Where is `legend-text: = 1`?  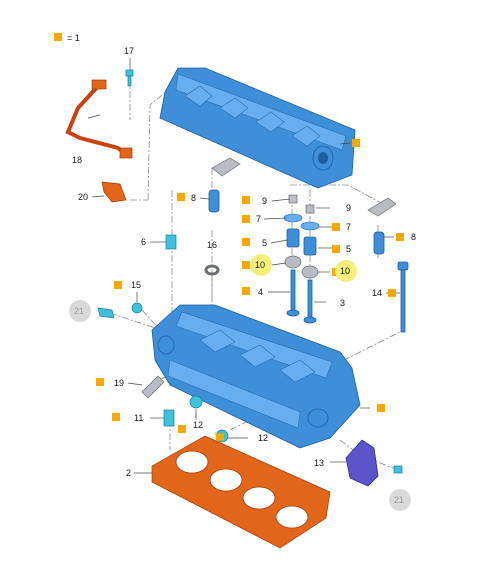
legend-text: = 1 is located at coordinates (73, 38).